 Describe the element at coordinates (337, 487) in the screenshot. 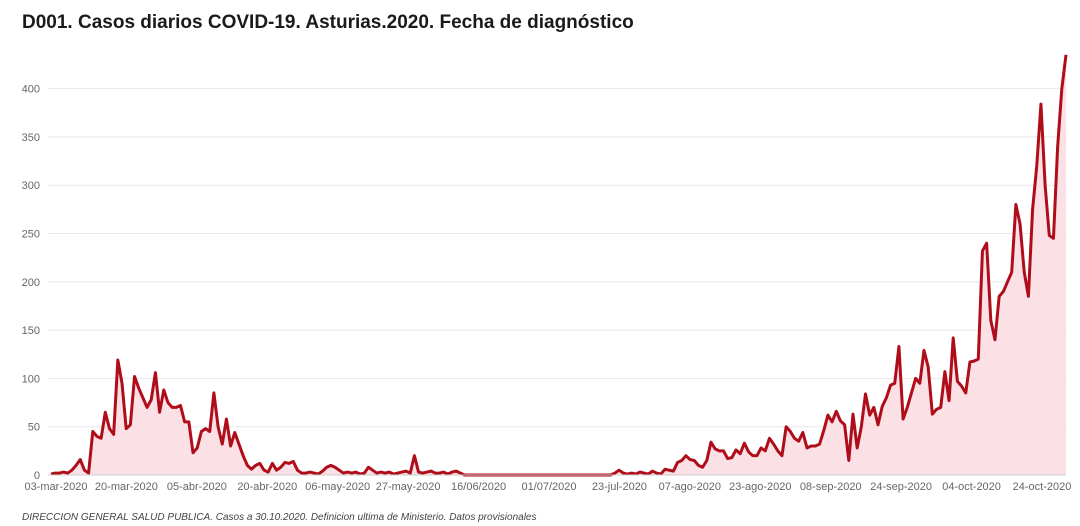

I see `x-tick-label: 06-may-2020` at that location.